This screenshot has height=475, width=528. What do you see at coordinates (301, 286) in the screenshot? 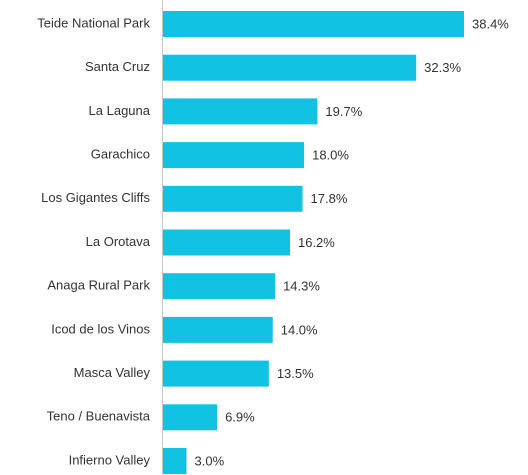
I see `value-label: 14.3%` at bounding box center [301, 286].